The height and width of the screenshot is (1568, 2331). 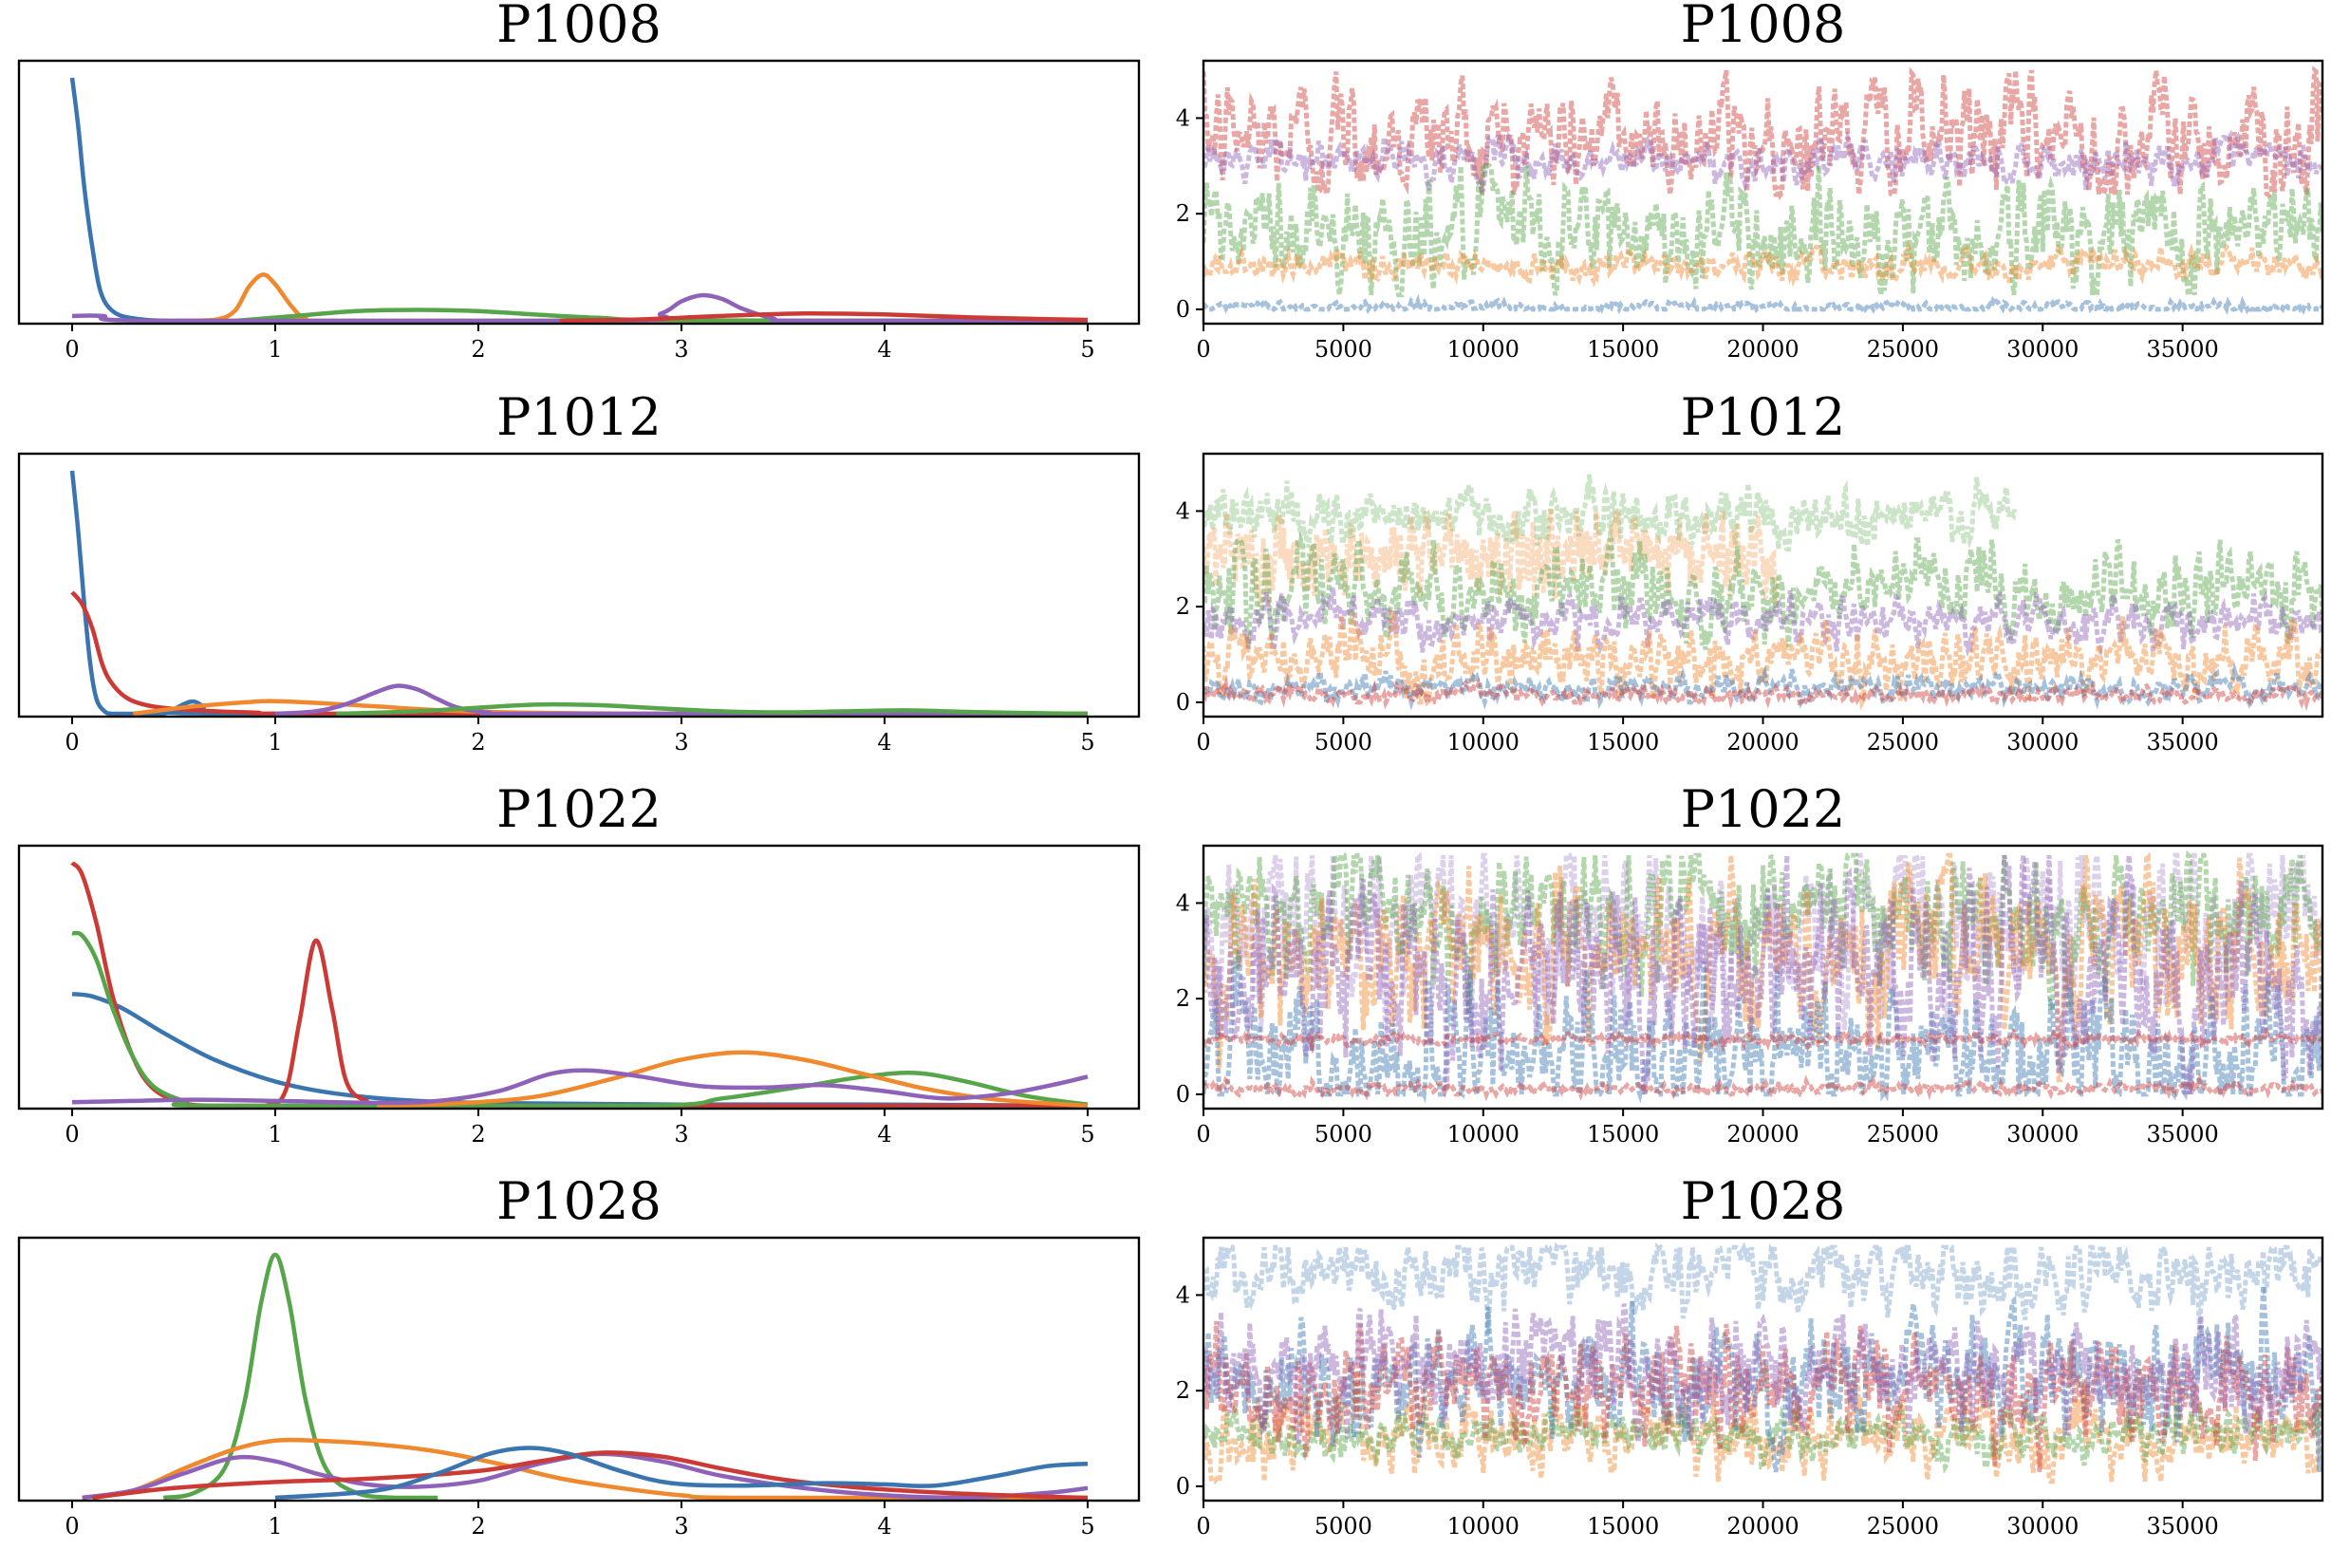 I want to click on panel-density-p1008: P1008 0 1 2 3 4 5, so click(x=579, y=181).